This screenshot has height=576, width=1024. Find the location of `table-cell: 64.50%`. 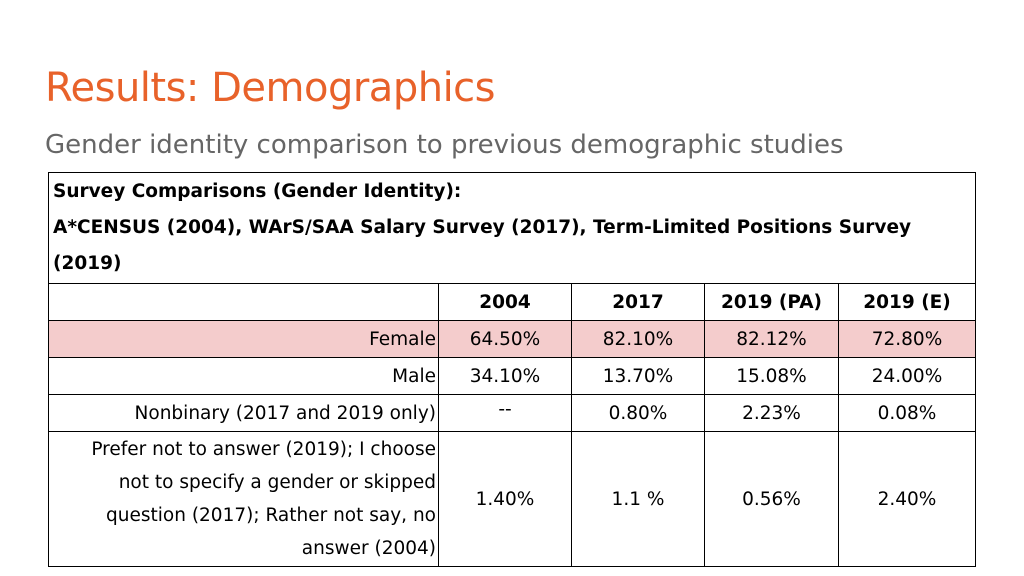

table-cell: 64.50% is located at coordinates (505, 339).